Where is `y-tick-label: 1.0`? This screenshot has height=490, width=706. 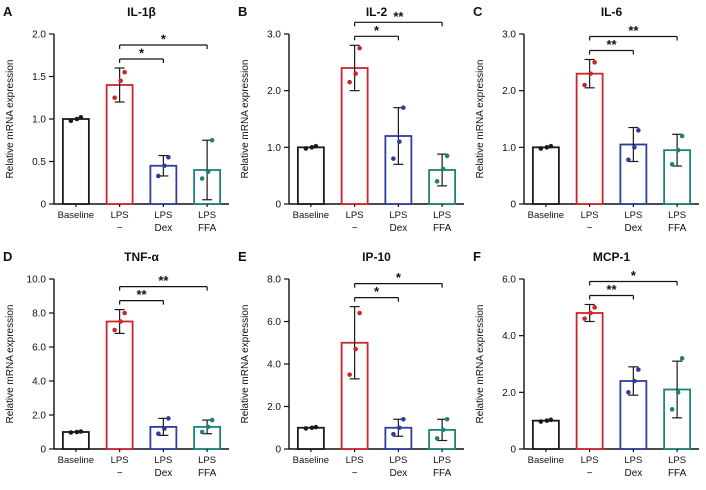
y-tick-label: 1.0 is located at coordinates (274, 148).